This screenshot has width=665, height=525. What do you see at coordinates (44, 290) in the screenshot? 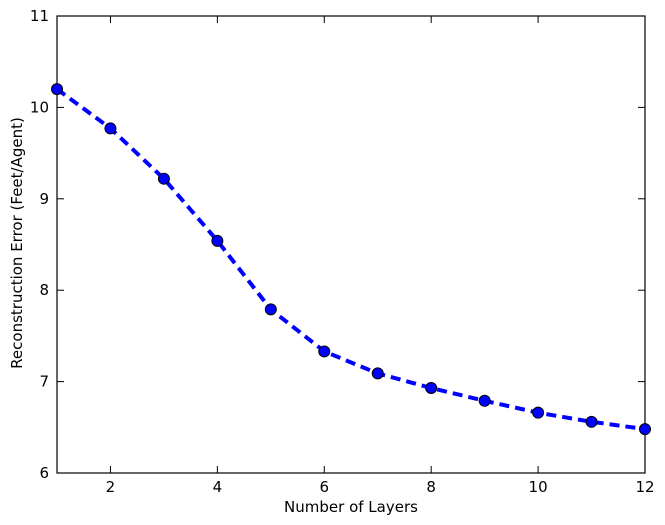
I see `y-tick-label: 8` at bounding box center [44, 290].